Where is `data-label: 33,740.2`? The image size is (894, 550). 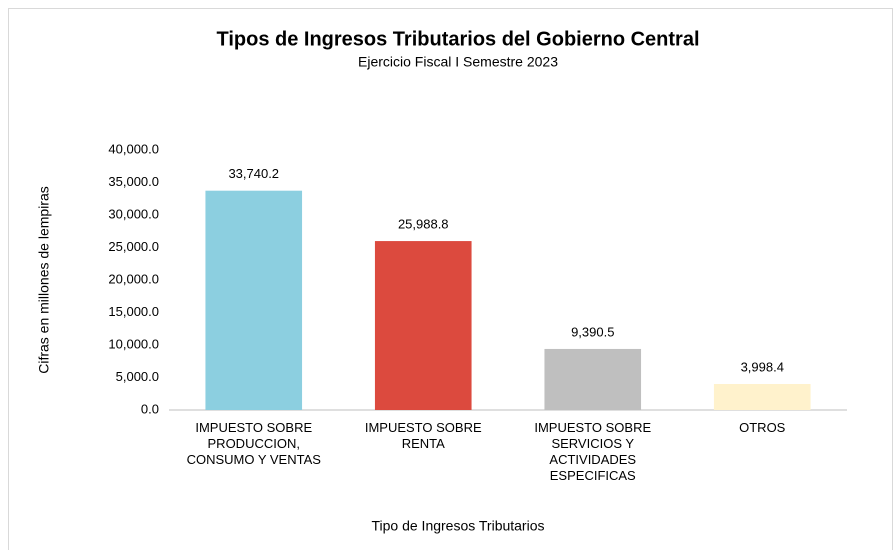 data-label: 33,740.2 is located at coordinates (253, 173).